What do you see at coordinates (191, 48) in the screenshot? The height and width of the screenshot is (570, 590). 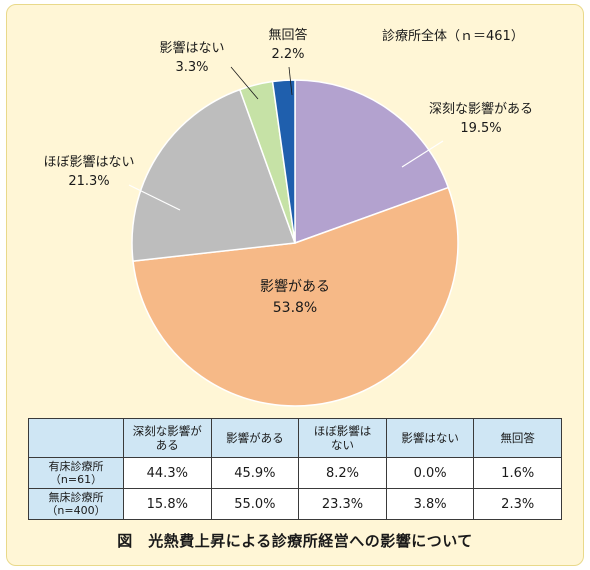 I see `slice-label-none: 影響はない` at bounding box center [191, 48].